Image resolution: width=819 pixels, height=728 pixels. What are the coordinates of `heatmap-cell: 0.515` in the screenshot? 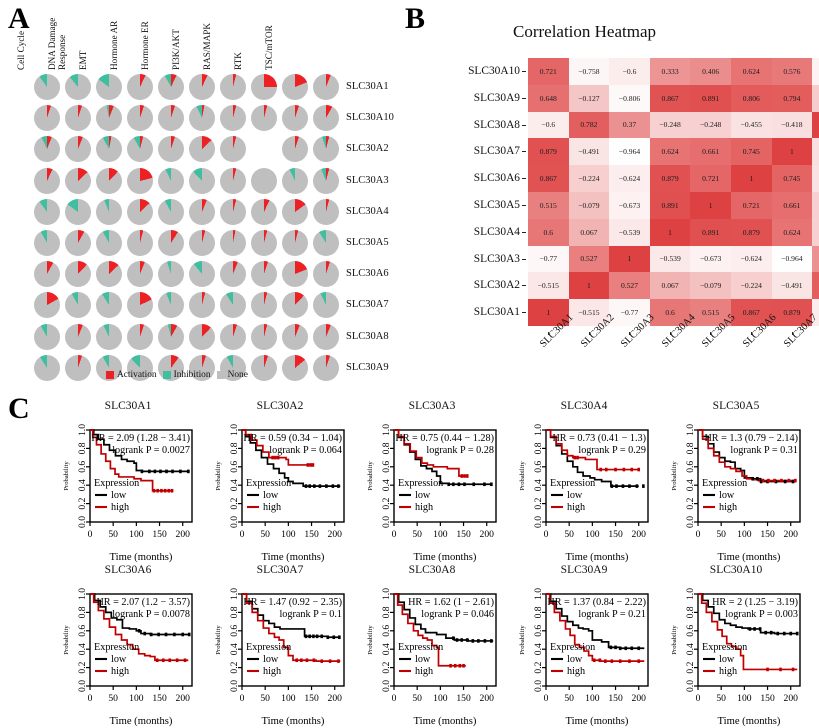 It's located at (548, 205).